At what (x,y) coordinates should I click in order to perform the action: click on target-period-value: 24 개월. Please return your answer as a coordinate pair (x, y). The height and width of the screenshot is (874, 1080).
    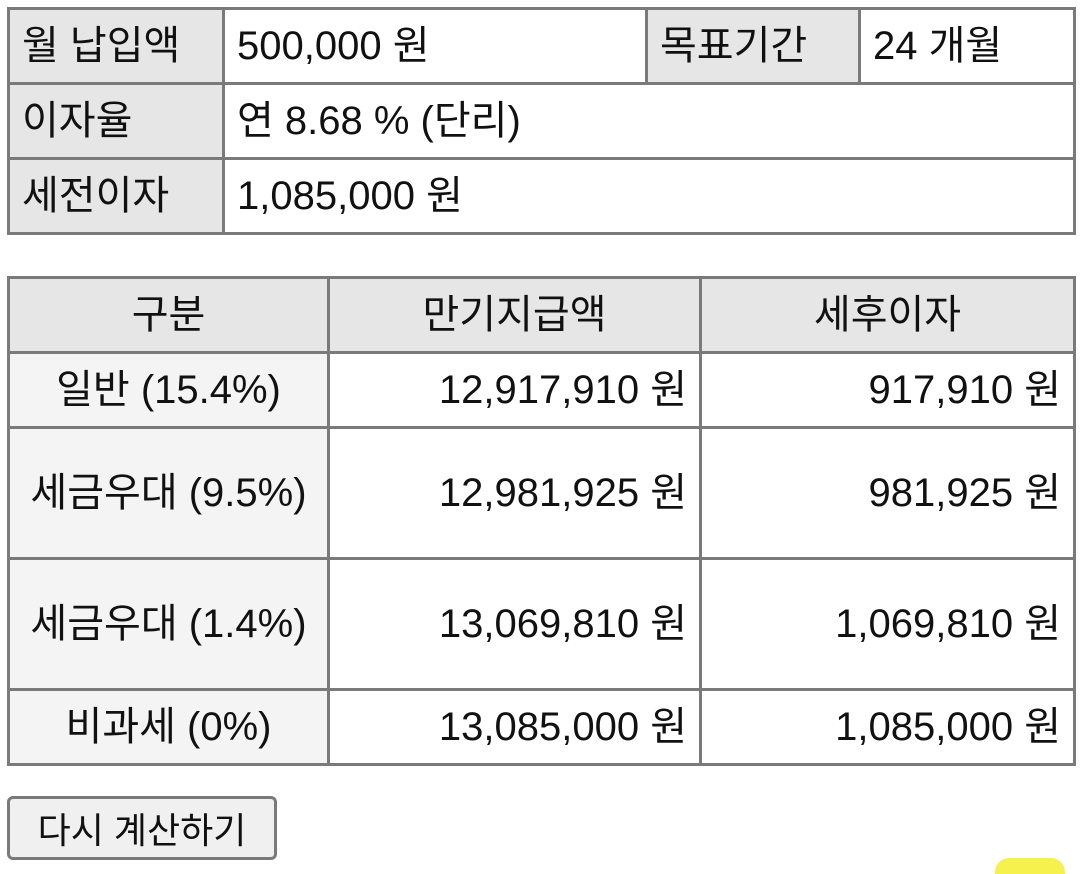
    Looking at the image, I should click on (967, 46).